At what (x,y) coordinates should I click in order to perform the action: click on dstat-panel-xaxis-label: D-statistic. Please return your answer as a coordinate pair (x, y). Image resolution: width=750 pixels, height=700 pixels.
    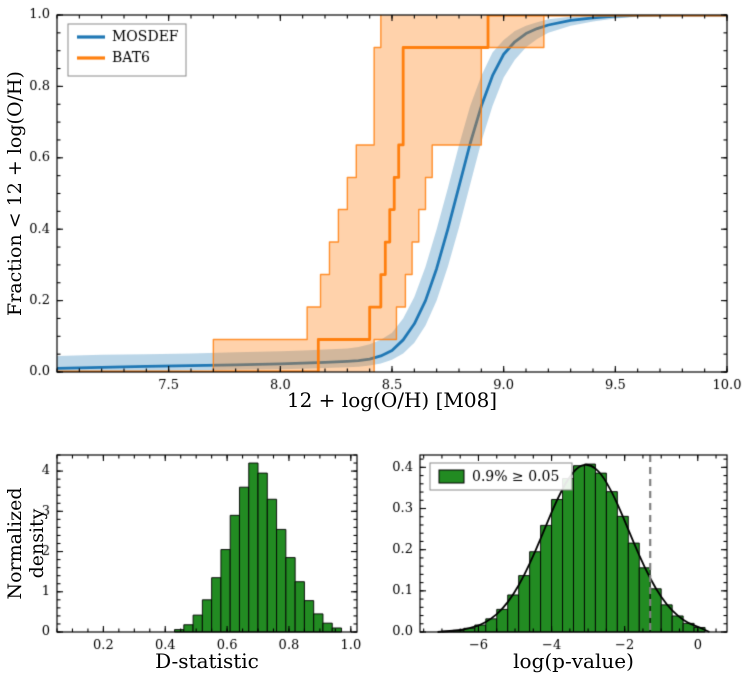
    Looking at the image, I should click on (207, 661).